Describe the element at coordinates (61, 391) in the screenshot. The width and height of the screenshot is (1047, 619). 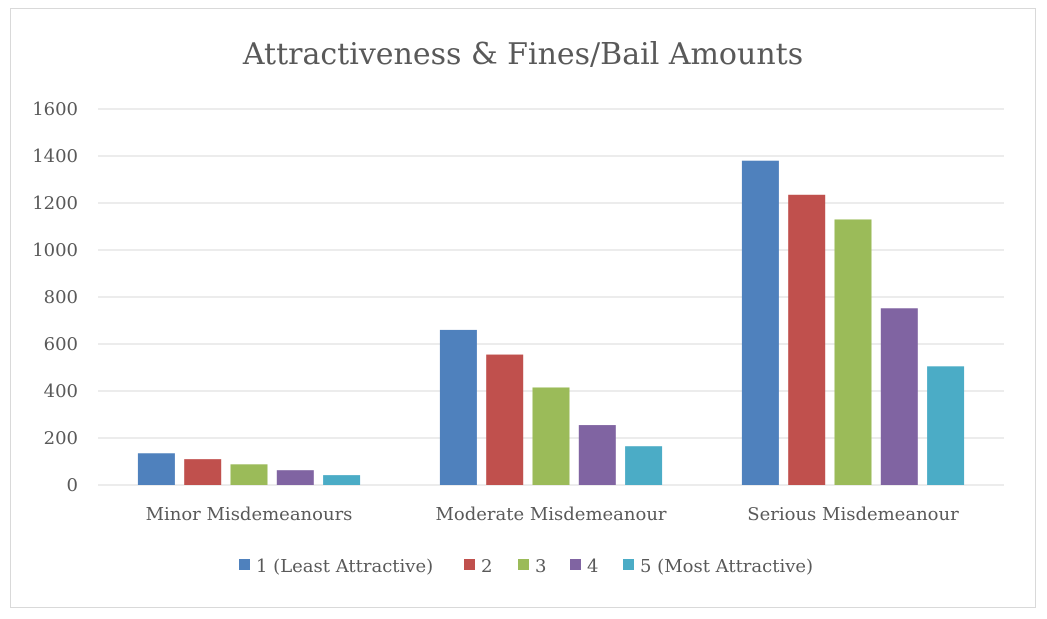
I see `y-tick-label: 400` at that location.